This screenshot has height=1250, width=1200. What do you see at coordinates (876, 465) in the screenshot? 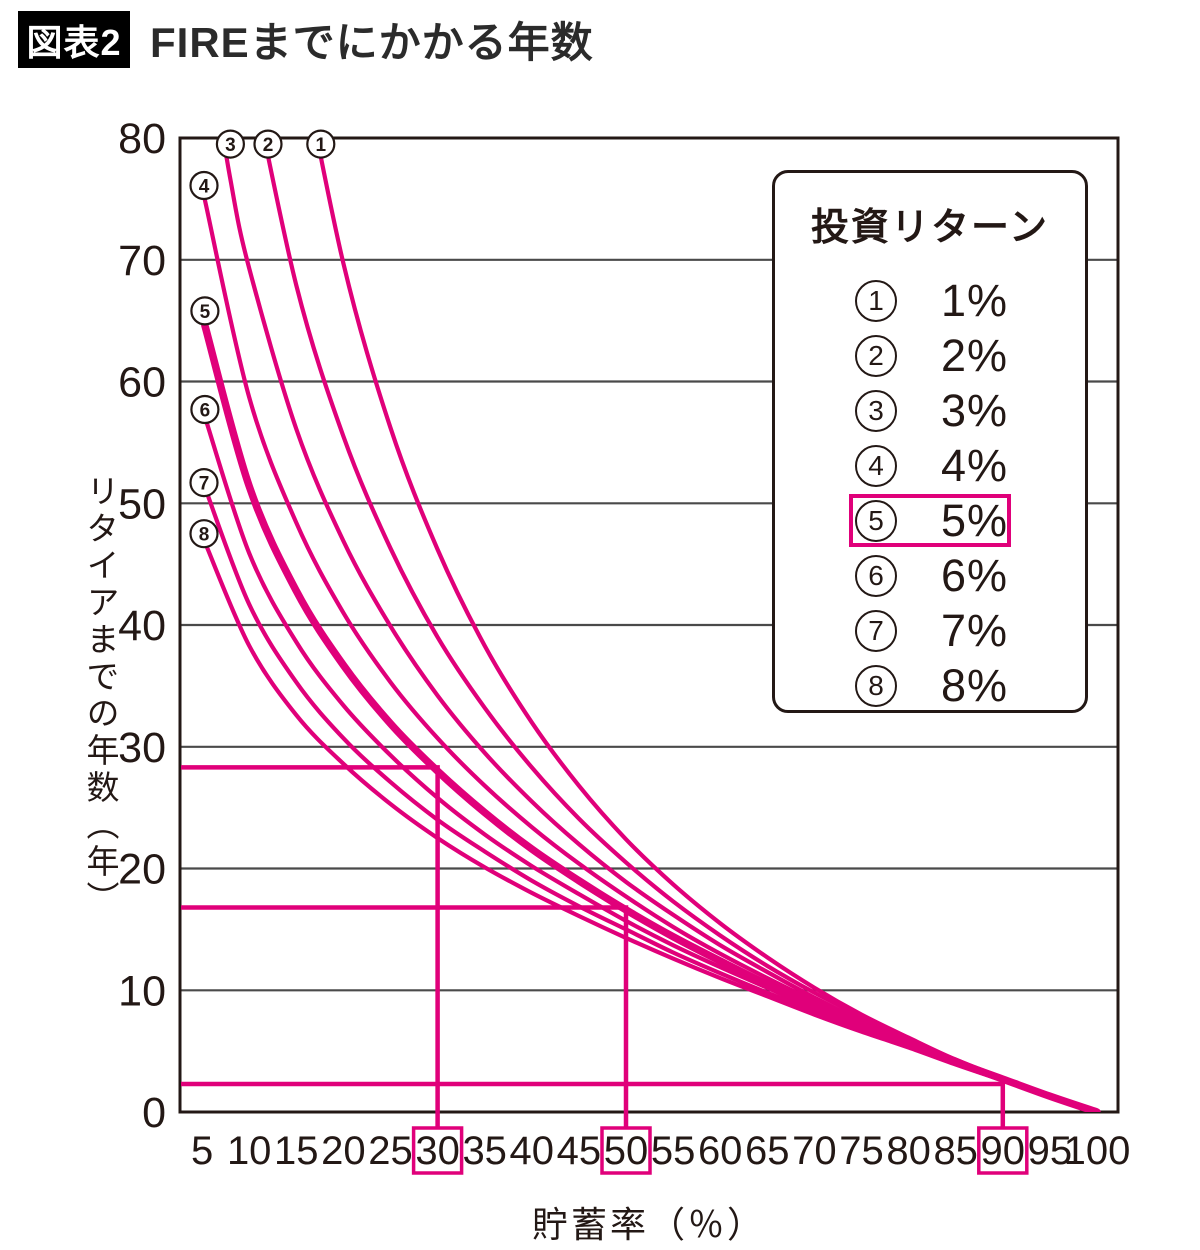
I see `legend-circled-number: 4` at bounding box center [876, 465].